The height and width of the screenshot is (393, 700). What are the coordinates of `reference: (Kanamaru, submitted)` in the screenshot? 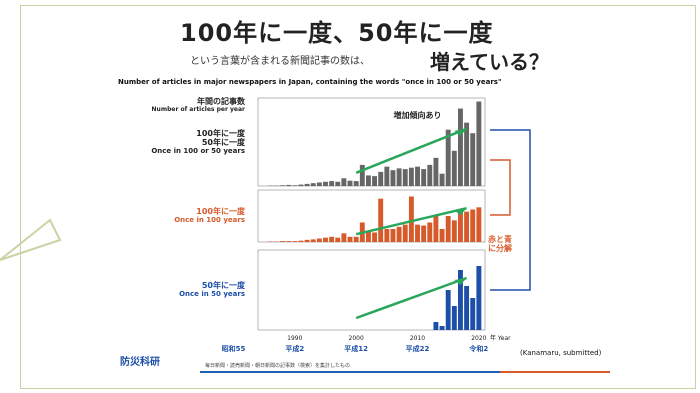 It's located at (561, 353).